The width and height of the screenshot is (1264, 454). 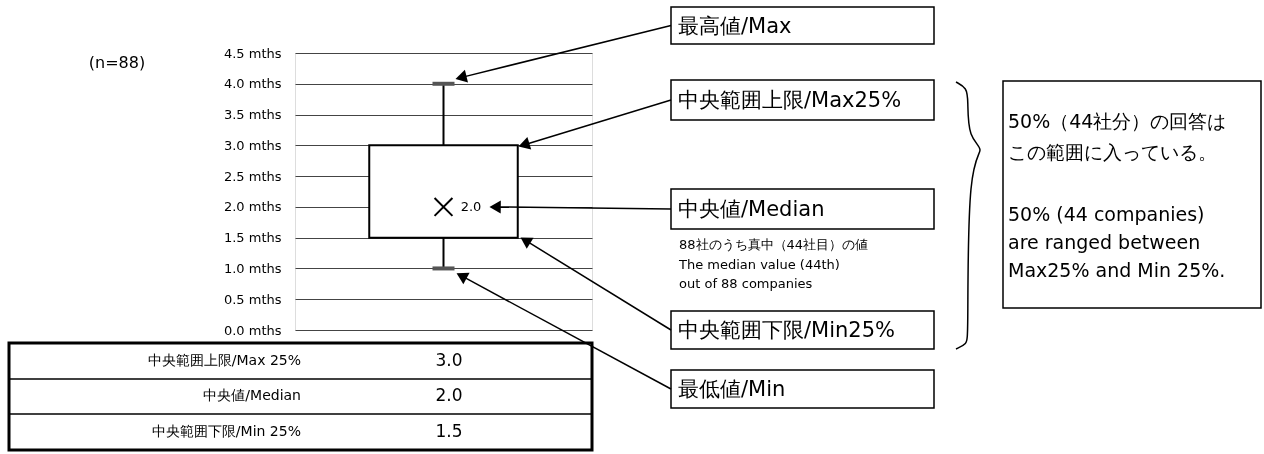 I want to click on y-tick-label: 4.0 mths, so click(x=252, y=84).